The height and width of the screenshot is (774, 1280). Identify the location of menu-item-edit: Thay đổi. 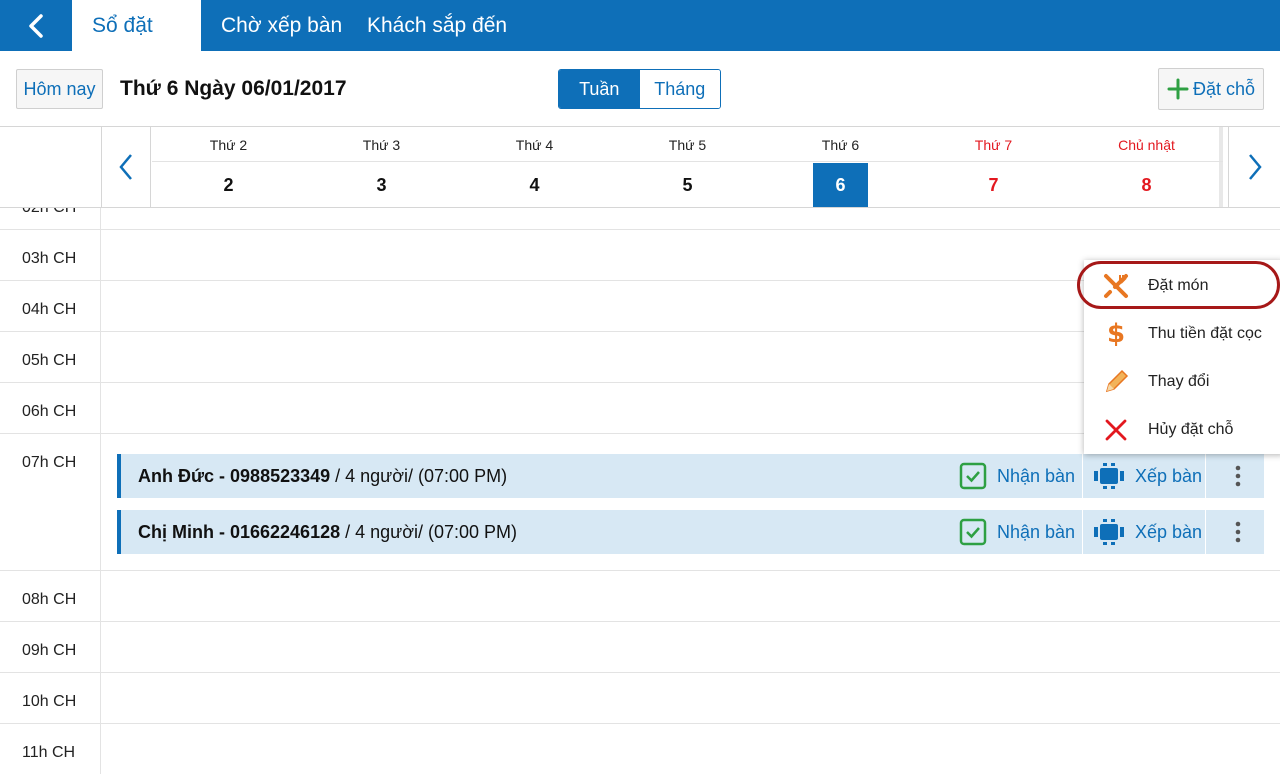
(1182, 382).